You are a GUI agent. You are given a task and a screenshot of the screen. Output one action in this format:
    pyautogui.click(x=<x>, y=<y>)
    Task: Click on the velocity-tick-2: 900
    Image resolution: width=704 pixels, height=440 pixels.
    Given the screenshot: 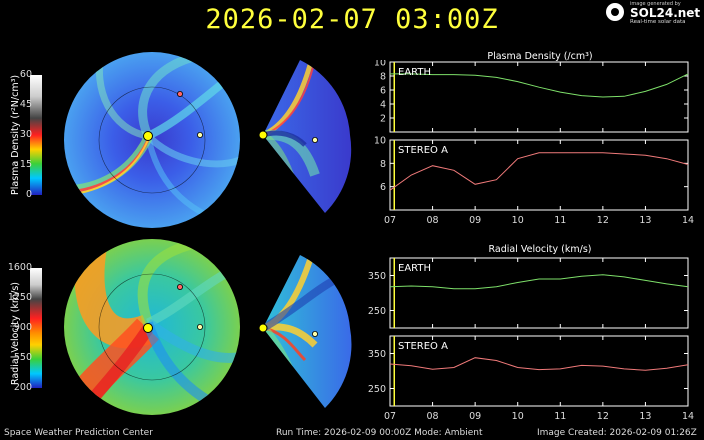 What is the action you would take?
    pyautogui.click(x=22, y=327)
    